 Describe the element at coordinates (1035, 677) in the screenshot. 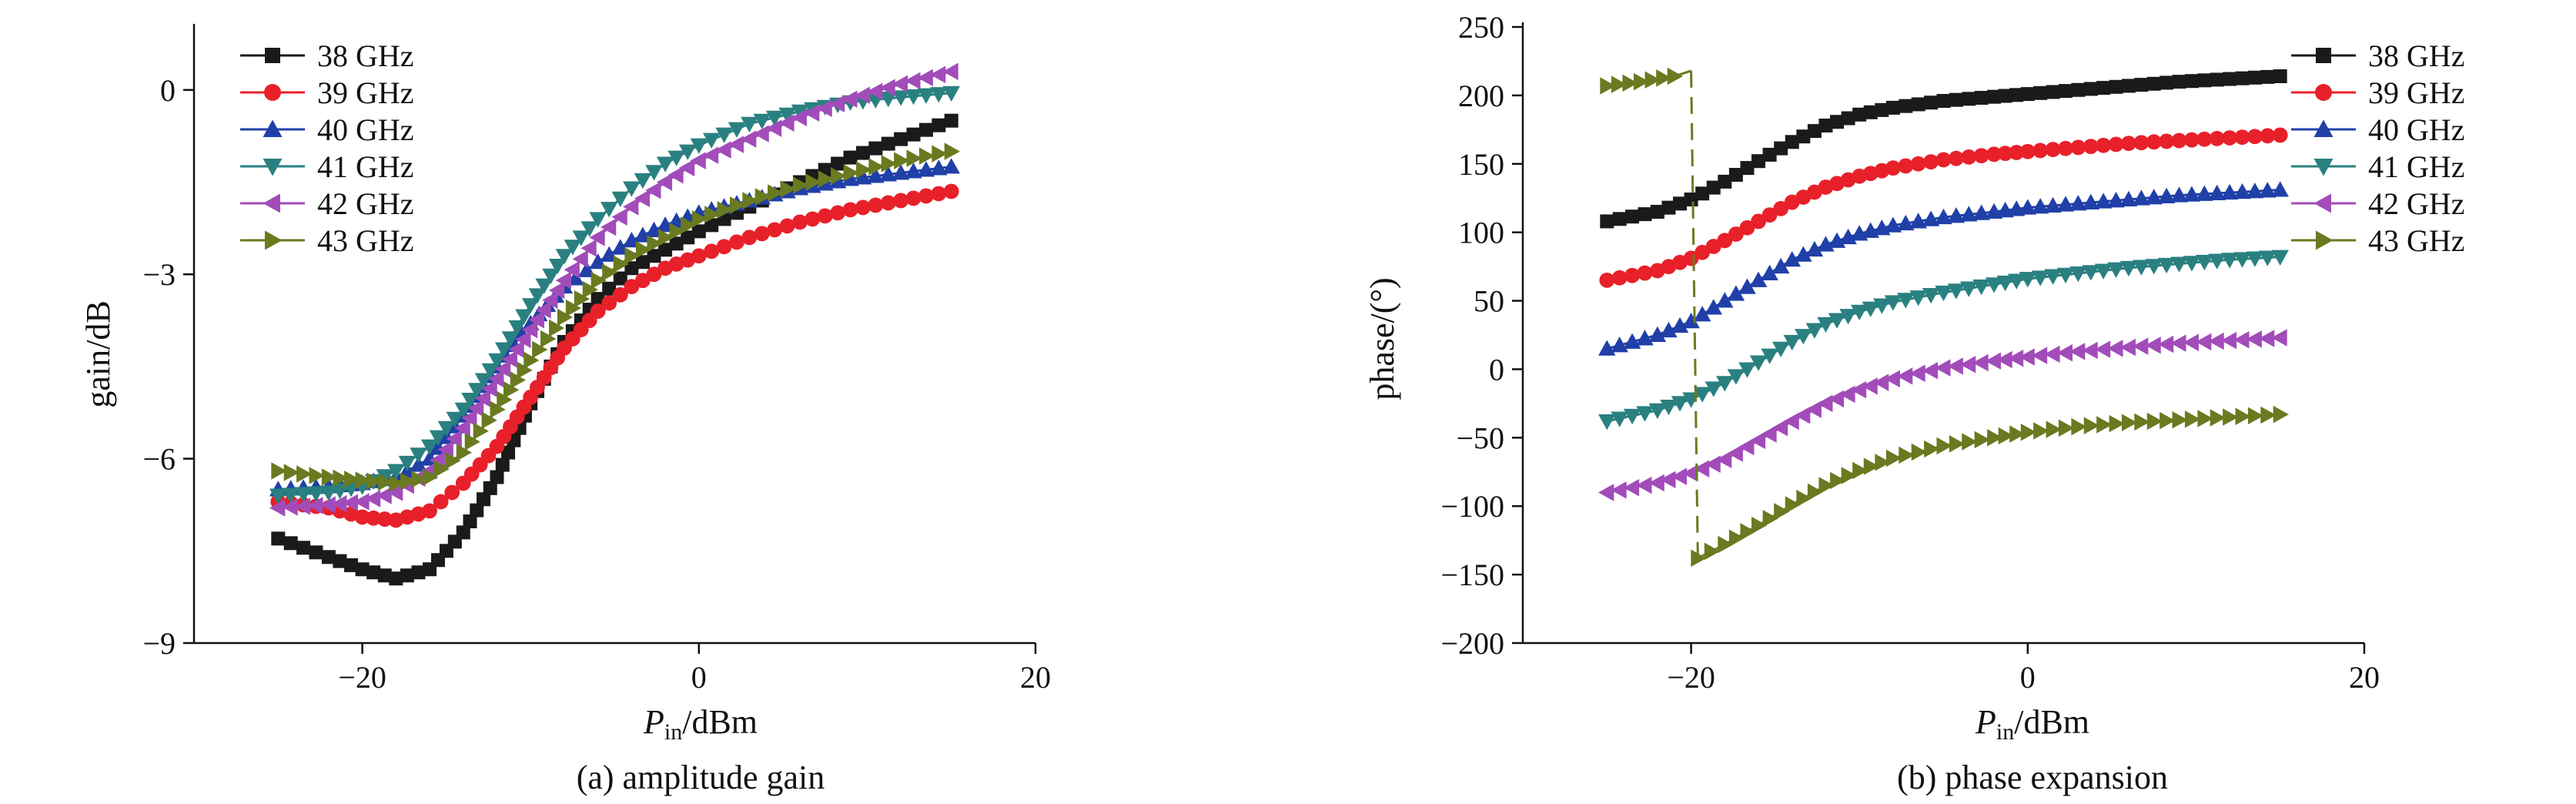

I see `gain-x-tick-label: 20` at that location.